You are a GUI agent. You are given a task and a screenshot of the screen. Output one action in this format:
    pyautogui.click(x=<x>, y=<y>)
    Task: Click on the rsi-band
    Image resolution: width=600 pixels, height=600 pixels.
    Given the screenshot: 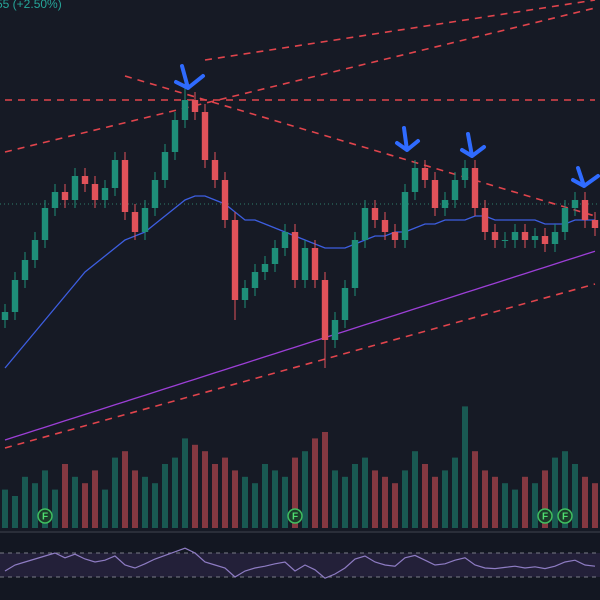 What is the action you would take?
    pyautogui.click(x=300, y=565)
    